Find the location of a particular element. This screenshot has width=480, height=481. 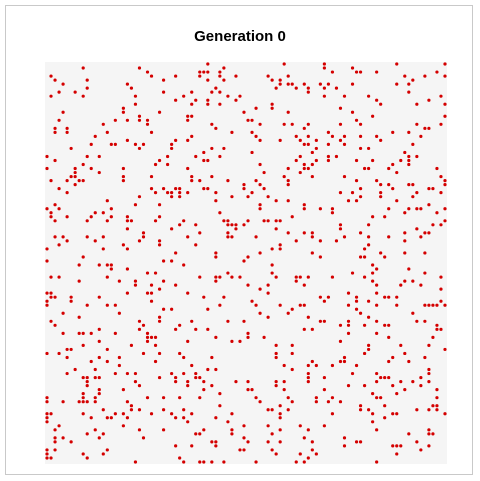

generation-title: Generation 0 is located at coordinates (240, 36).